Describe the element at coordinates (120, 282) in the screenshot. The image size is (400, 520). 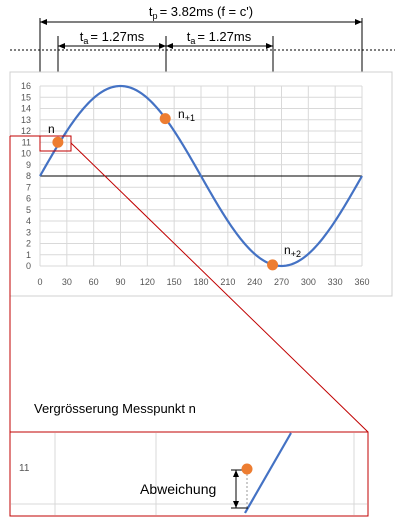
I see `x-tick-label-3: 90` at that location.